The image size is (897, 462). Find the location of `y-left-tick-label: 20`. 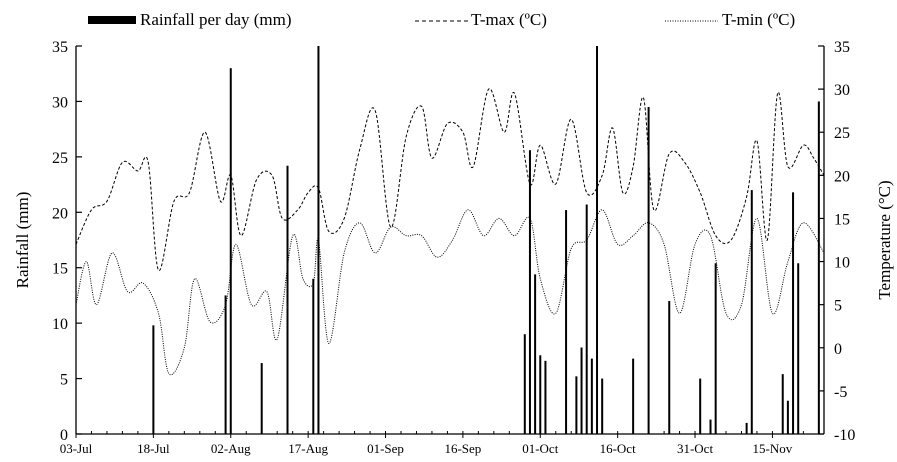

y-left-tick-label: 20 is located at coordinates (60, 213).